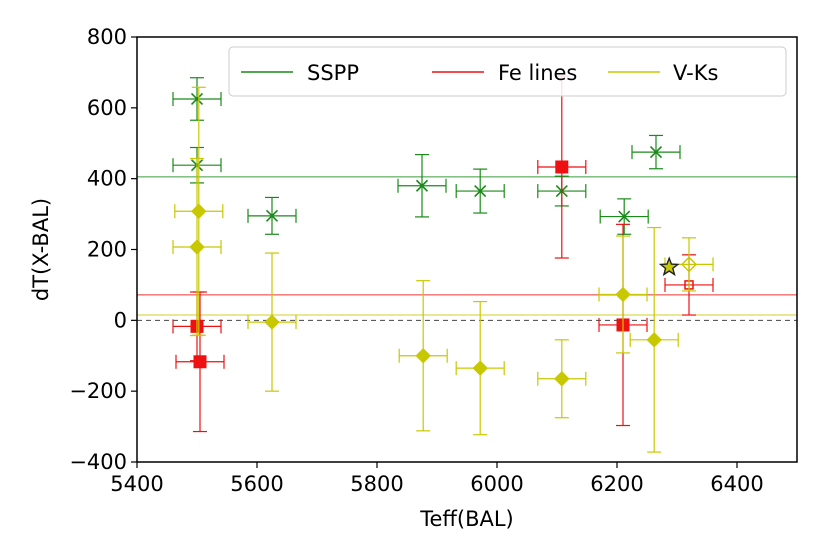 This screenshot has height=554, width=830. Describe the element at coordinates (136, 484) in the screenshot. I see `x-tick-label: 5400` at that location.